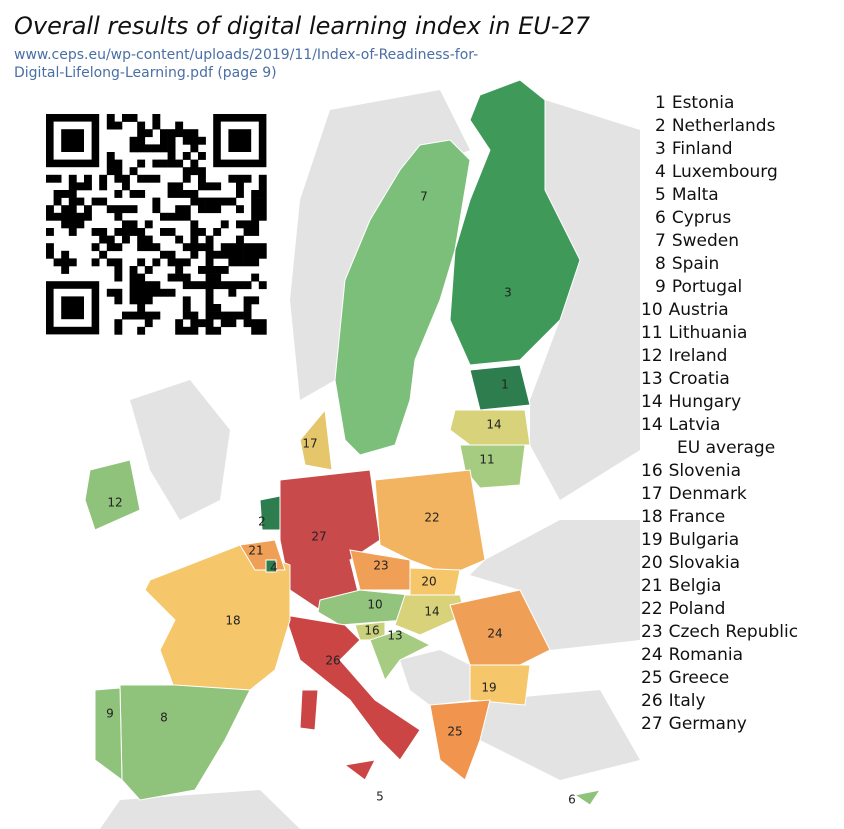 This screenshot has height=829, width=844. I want to click on ranking-item: 19 Bulgaria, so click(690, 540).